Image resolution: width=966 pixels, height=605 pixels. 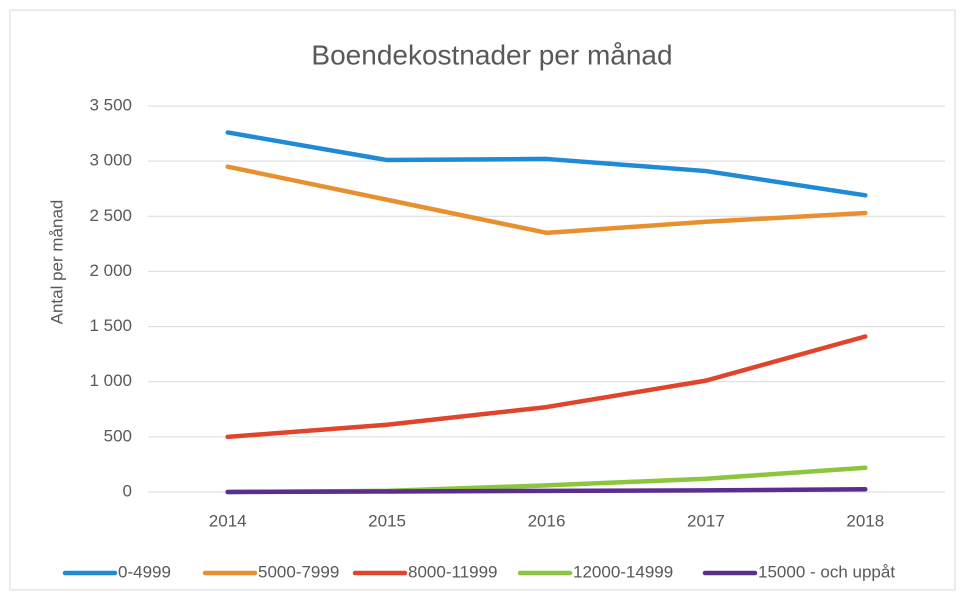 What do you see at coordinates (298, 571) in the screenshot?
I see `legend-label: 5000-7999` at bounding box center [298, 571].